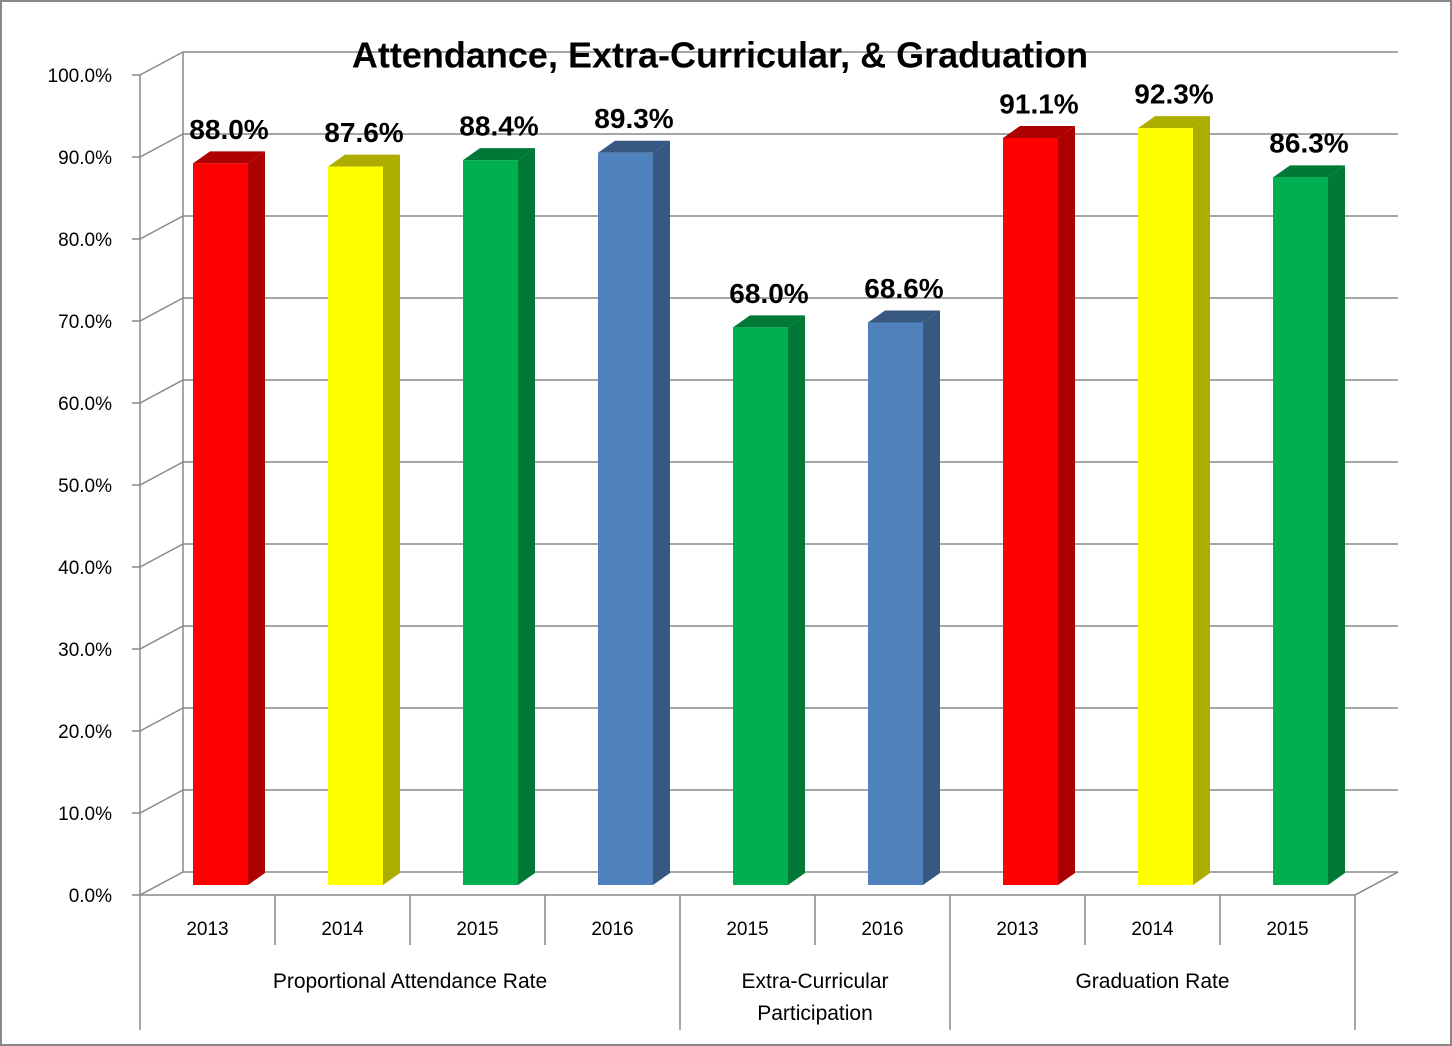 The height and width of the screenshot is (1046, 1452). Describe the element at coordinates (1308, 143) in the screenshot. I see `value-label: 86.3%` at that location.